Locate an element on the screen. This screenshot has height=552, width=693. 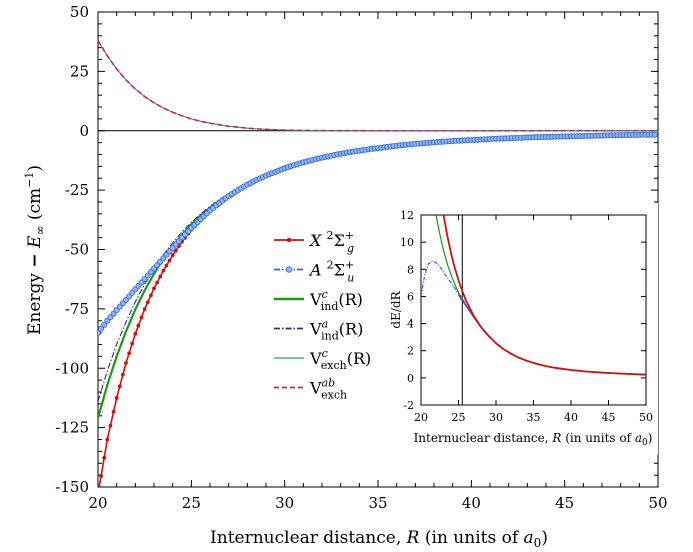
legend-item: Vc exch(R) is located at coordinates (322, 359).